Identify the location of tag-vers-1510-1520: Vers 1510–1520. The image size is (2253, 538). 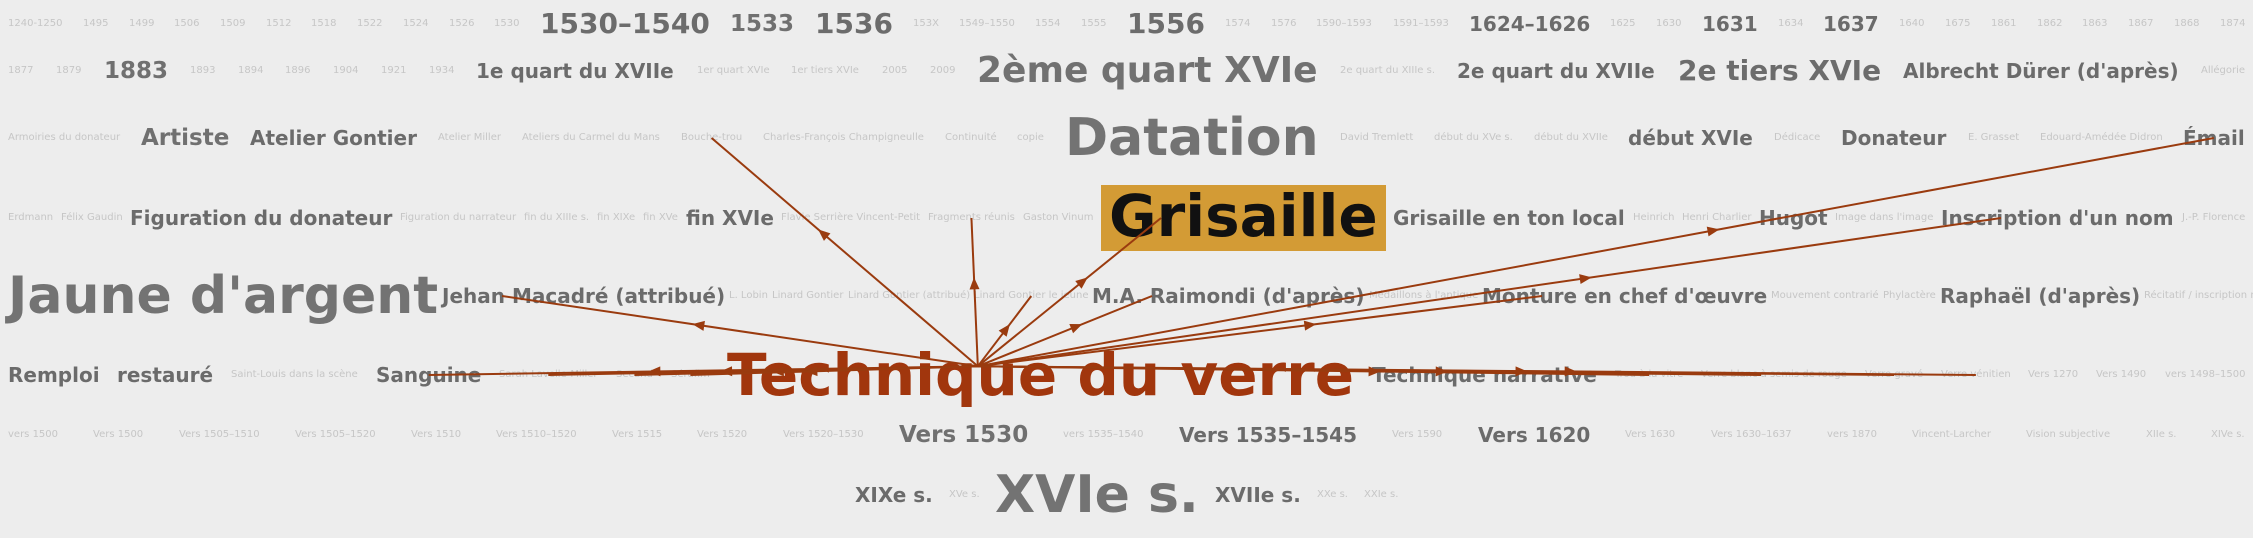
(536, 434).